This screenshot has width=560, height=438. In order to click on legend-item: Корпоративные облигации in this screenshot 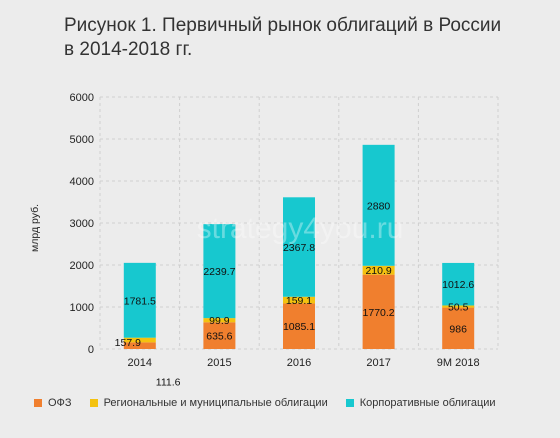, I will do `click(420, 403)`.